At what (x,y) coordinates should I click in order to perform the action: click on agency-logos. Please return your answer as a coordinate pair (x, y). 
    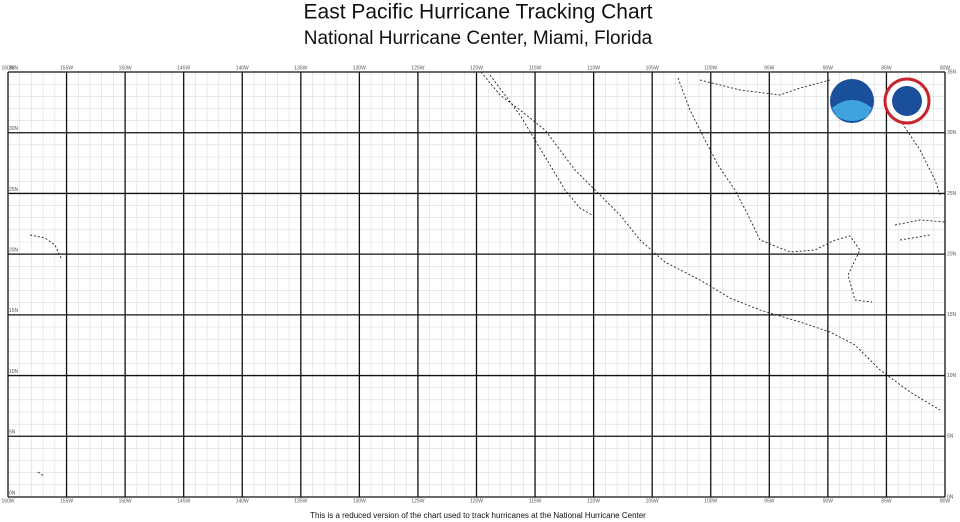
    Looking at the image, I should click on (880, 101).